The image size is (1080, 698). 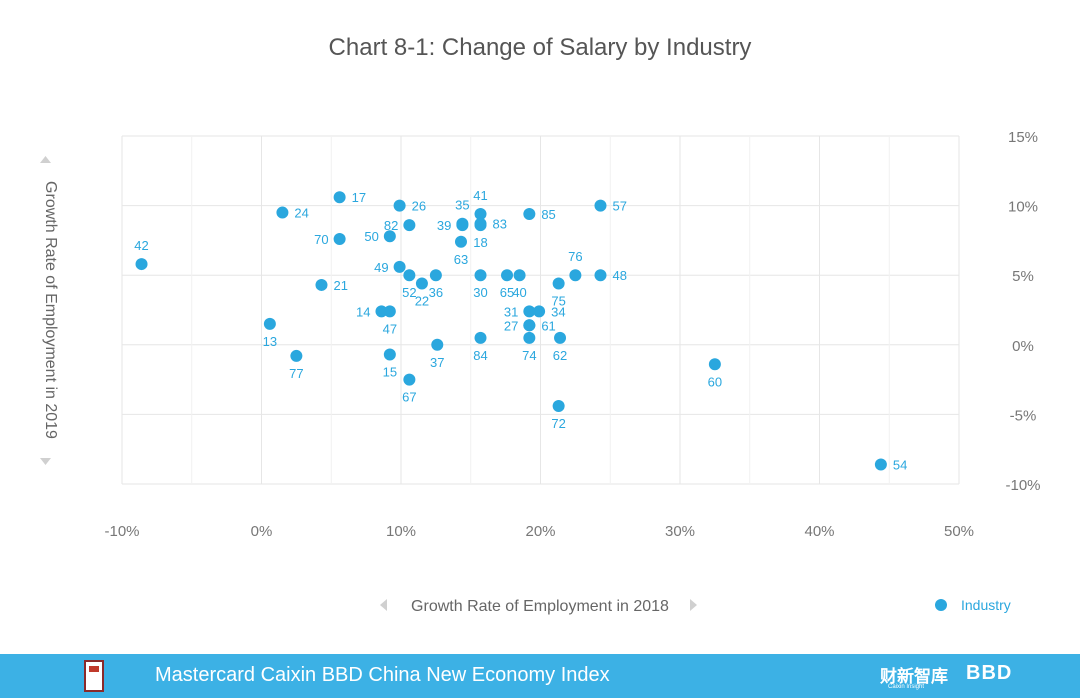 What do you see at coordinates (480, 195) in the screenshot?
I see `point-label: 41` at bounding box center [480, 195].